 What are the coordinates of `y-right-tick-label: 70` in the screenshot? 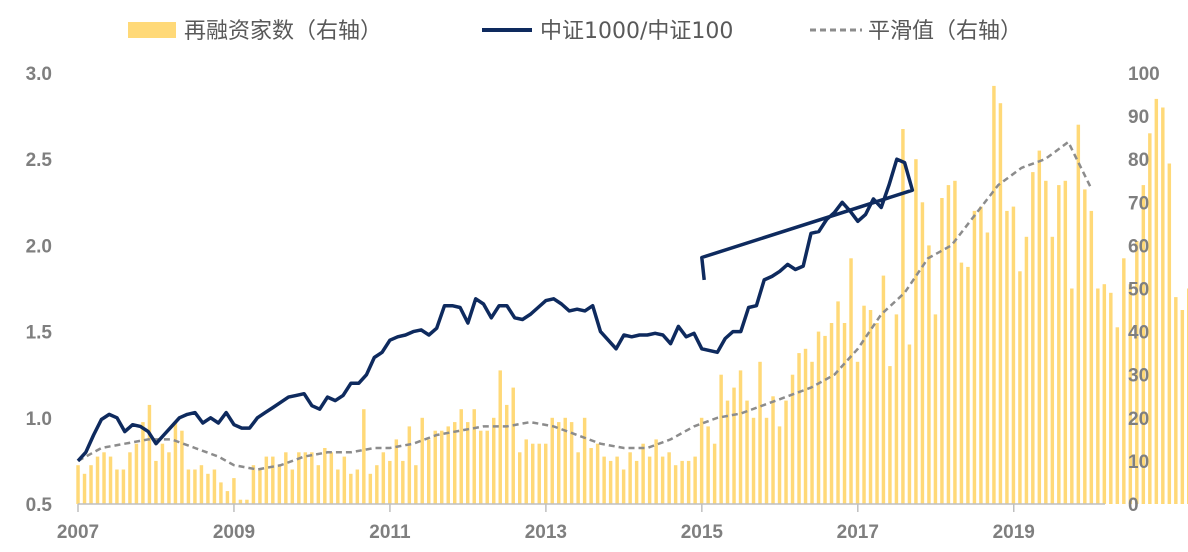 It's located at (1138, 203).